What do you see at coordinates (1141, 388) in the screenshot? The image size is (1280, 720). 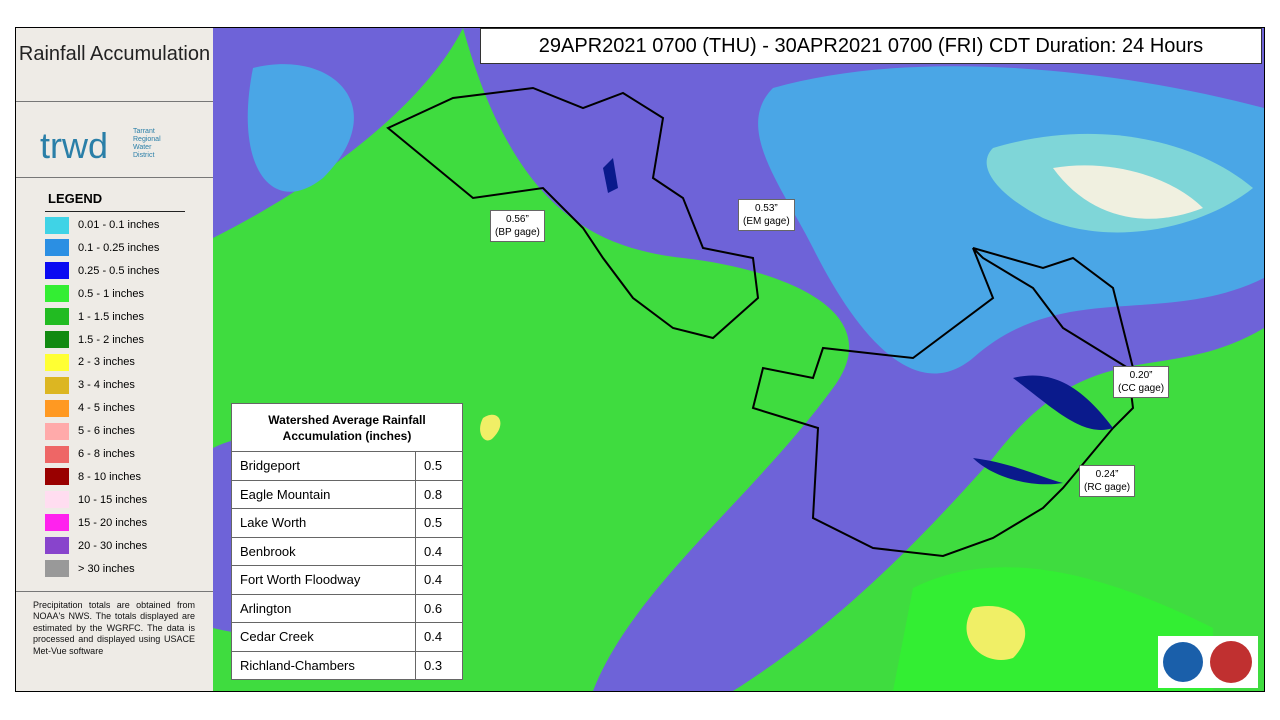 I see `callout-label: (CC gage)` at bounding box center [1141, 388].